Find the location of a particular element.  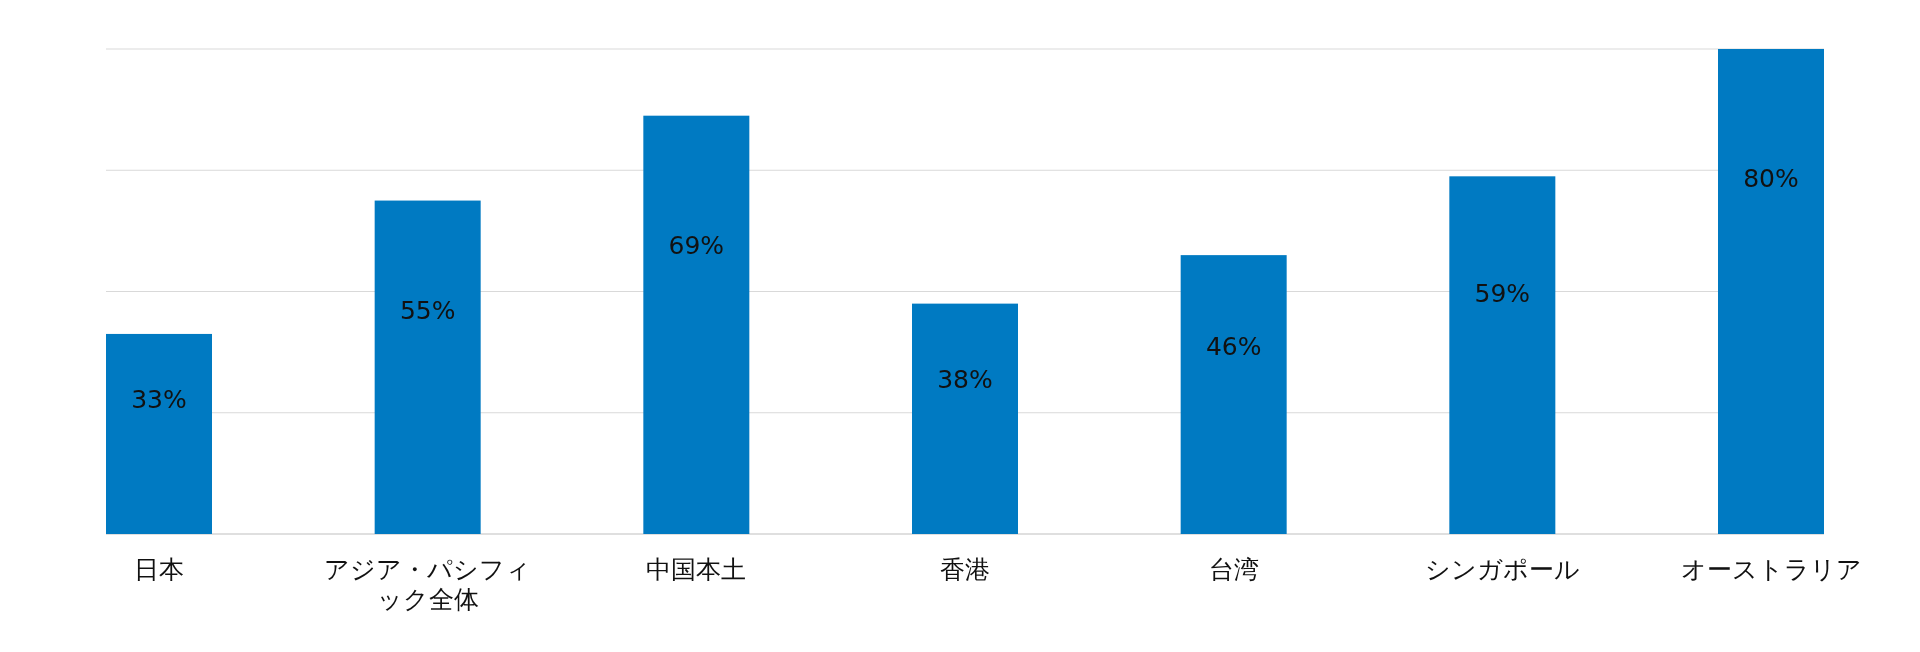

x-tick-label: 香港 is located at coordinates (965, 570).